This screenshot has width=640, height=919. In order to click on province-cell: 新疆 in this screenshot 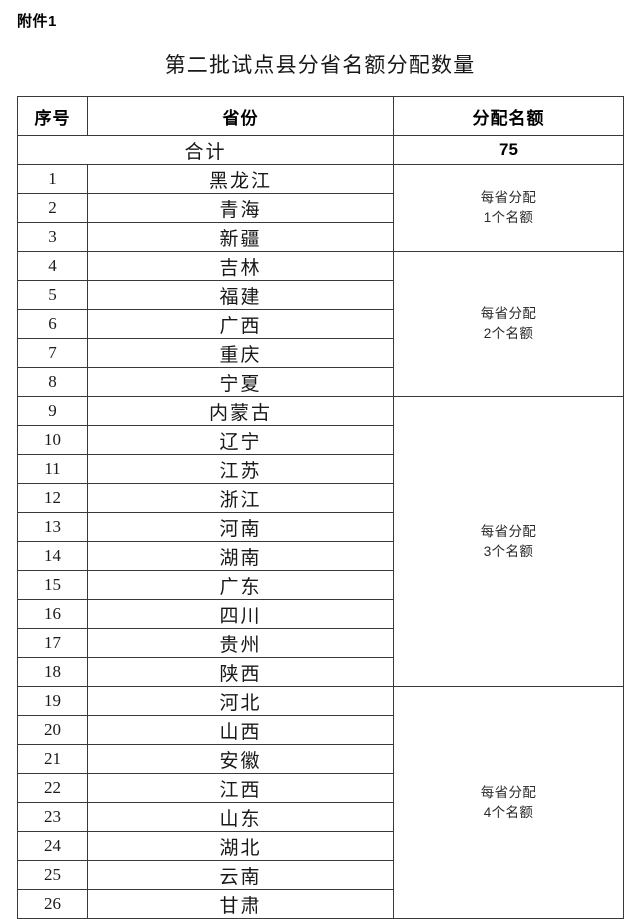, I will do `click(240, 237)`.